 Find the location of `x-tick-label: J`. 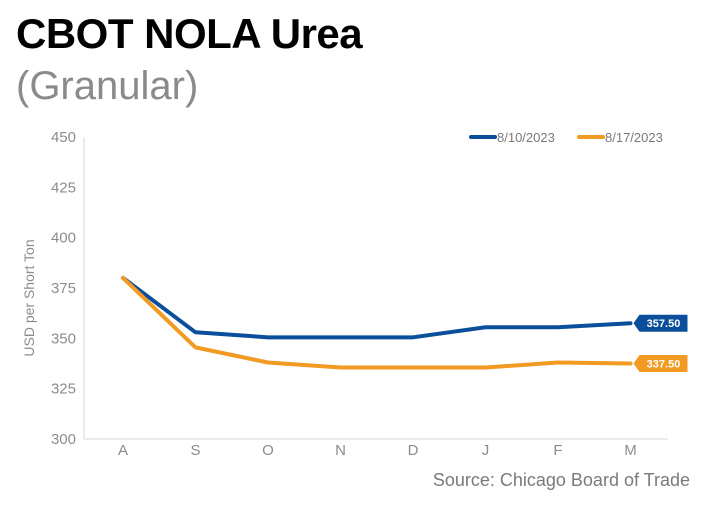

x-tick-label: J is located at coordinates (486, 450).